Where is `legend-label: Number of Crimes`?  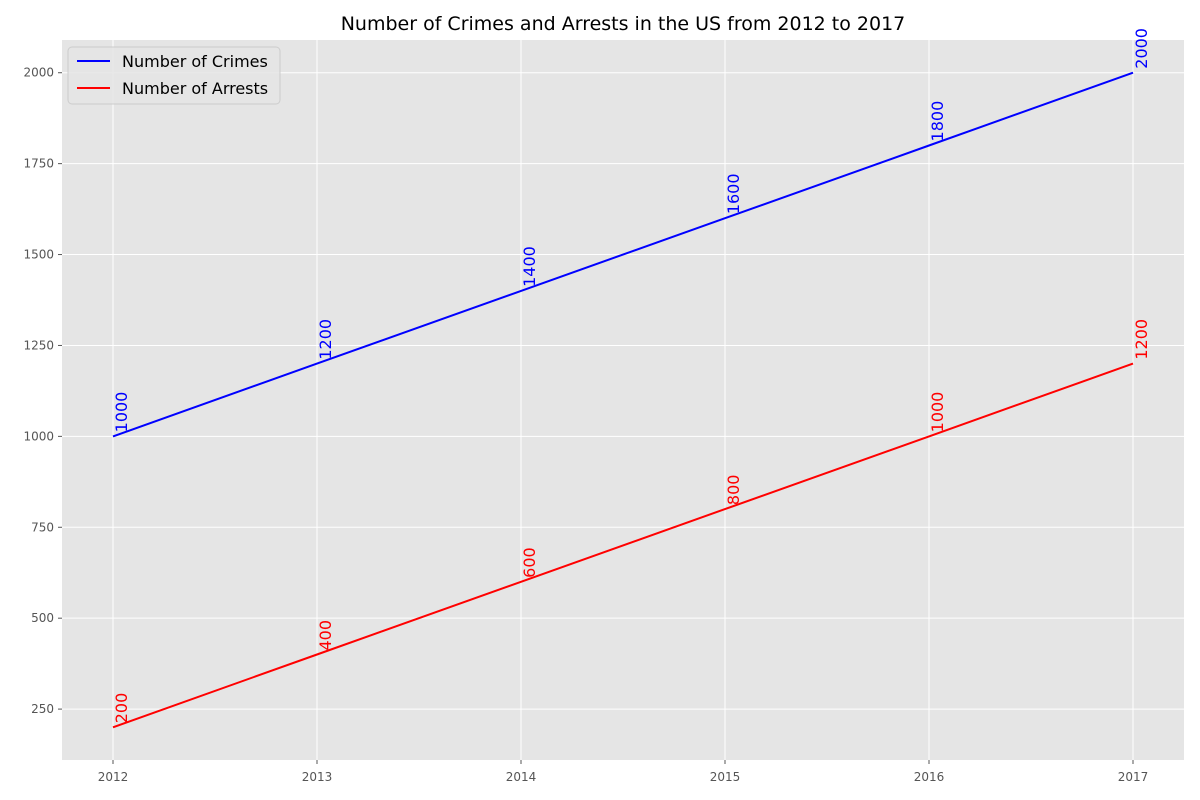
legend-label: Number of Crimes is located at coordinates (195, 61).